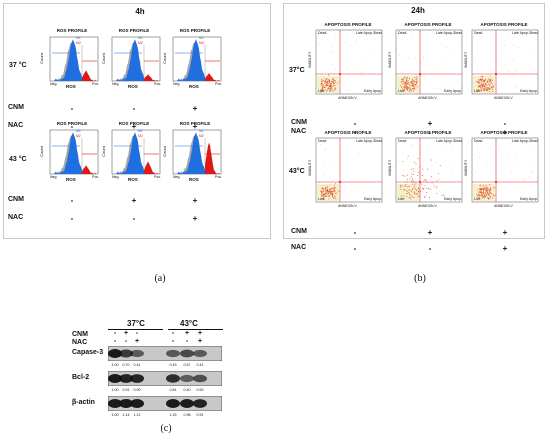 The width and height of the screenshot is (550, 441). Describe the element at coordinates (136, 323) in the screenshot. I see `panel-c-temp-37: 37°C` at that location.